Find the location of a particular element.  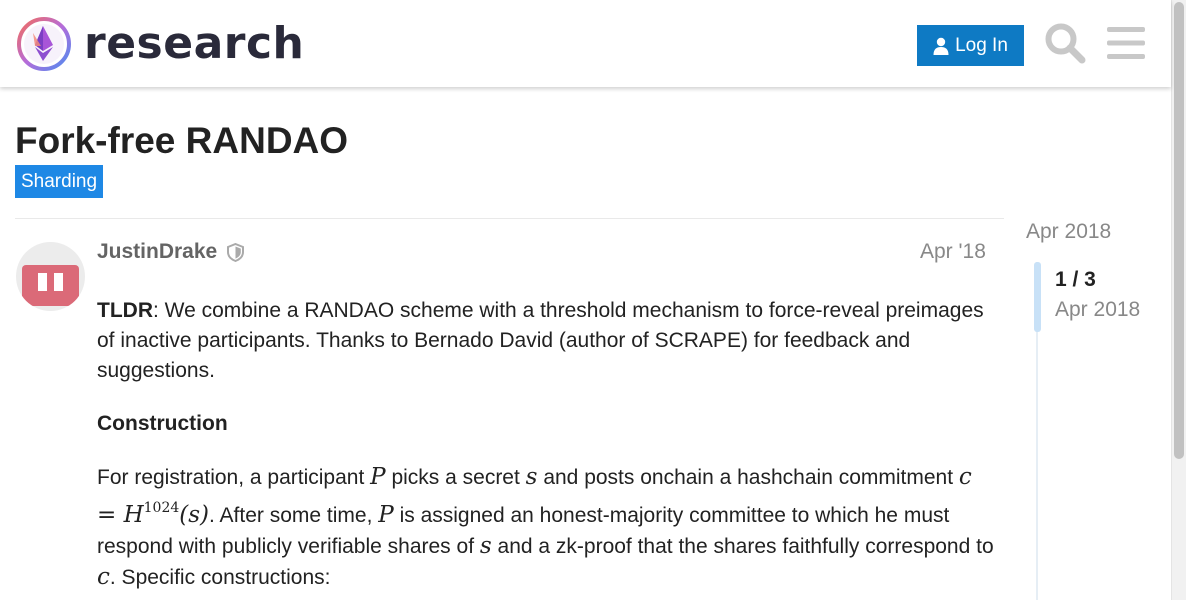

site-logo: research is located at coordinates (160, 44).